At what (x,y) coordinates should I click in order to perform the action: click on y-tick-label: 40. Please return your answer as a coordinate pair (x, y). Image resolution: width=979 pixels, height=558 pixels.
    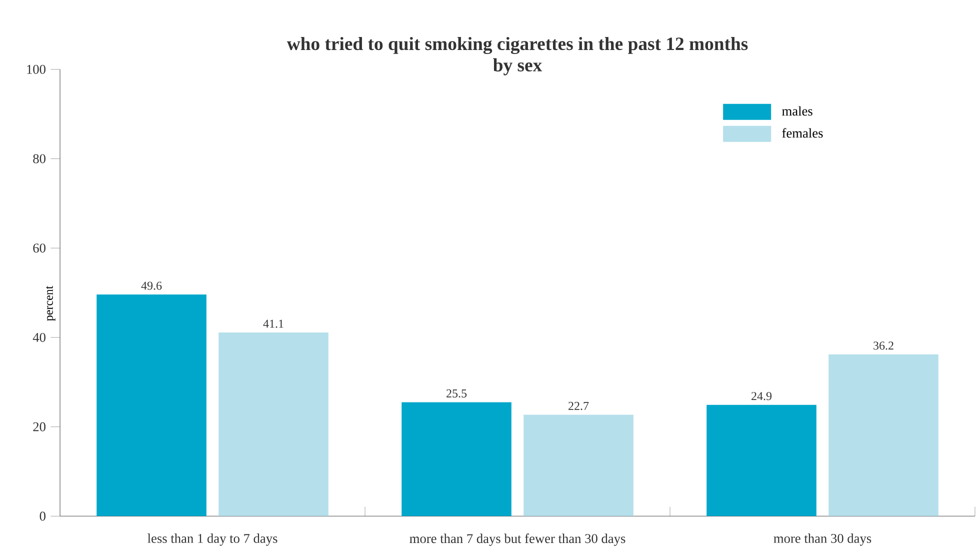
    Looking at the image, I should click on (39, 337).